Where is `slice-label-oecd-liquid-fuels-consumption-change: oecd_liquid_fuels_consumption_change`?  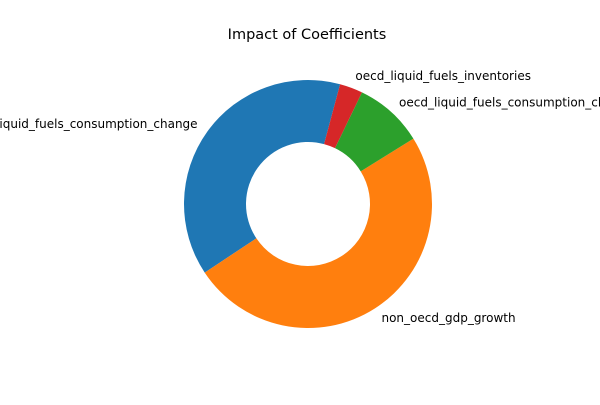 slice-label-oecd-liquid-fuels-consumption-change: oecd_liquid_fuels_consumption_change is located at coordinates (499, 102).